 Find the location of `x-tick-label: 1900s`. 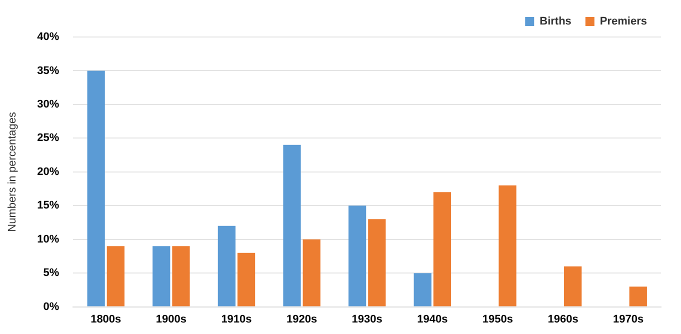

x-tick-label: 1900s is located at coordinates (171, 319).